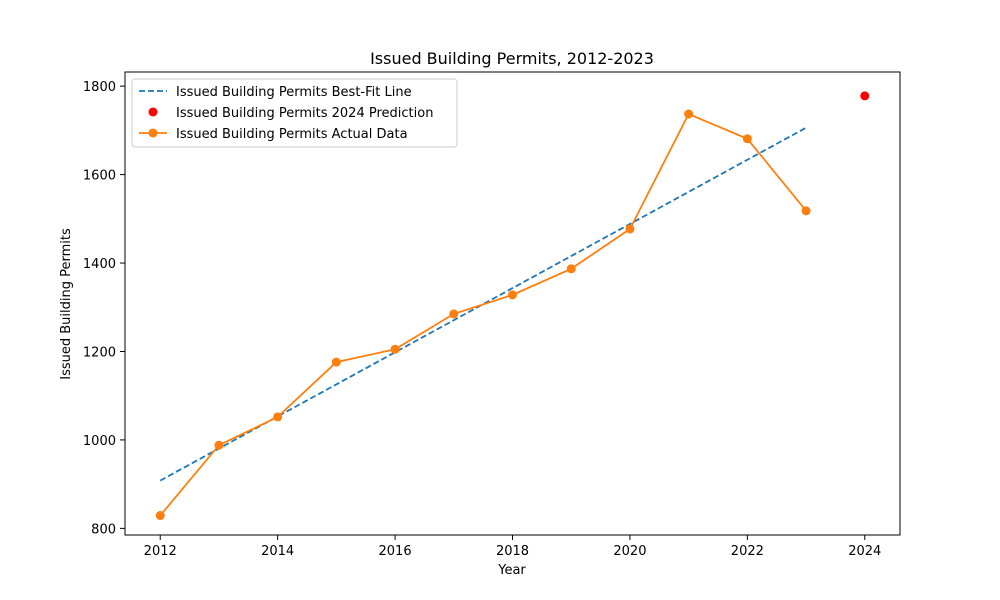  I want to click on x-tick-label: 2022, so click(747, 551).